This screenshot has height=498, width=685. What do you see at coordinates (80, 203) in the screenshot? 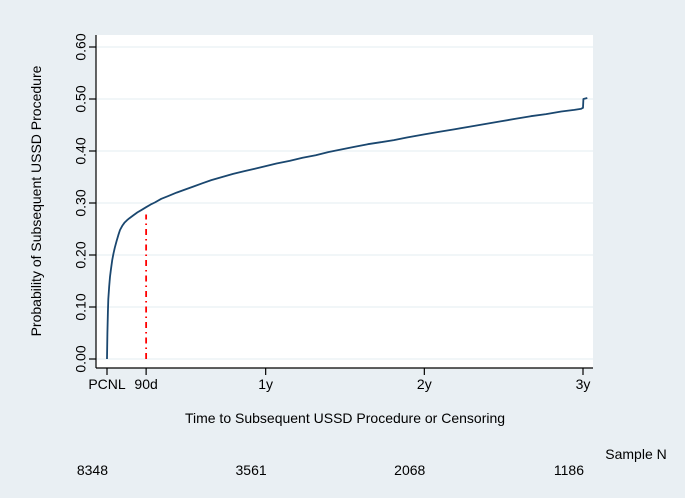
I see `y-tick-label: 0.30` at bounding box center [80, 203].